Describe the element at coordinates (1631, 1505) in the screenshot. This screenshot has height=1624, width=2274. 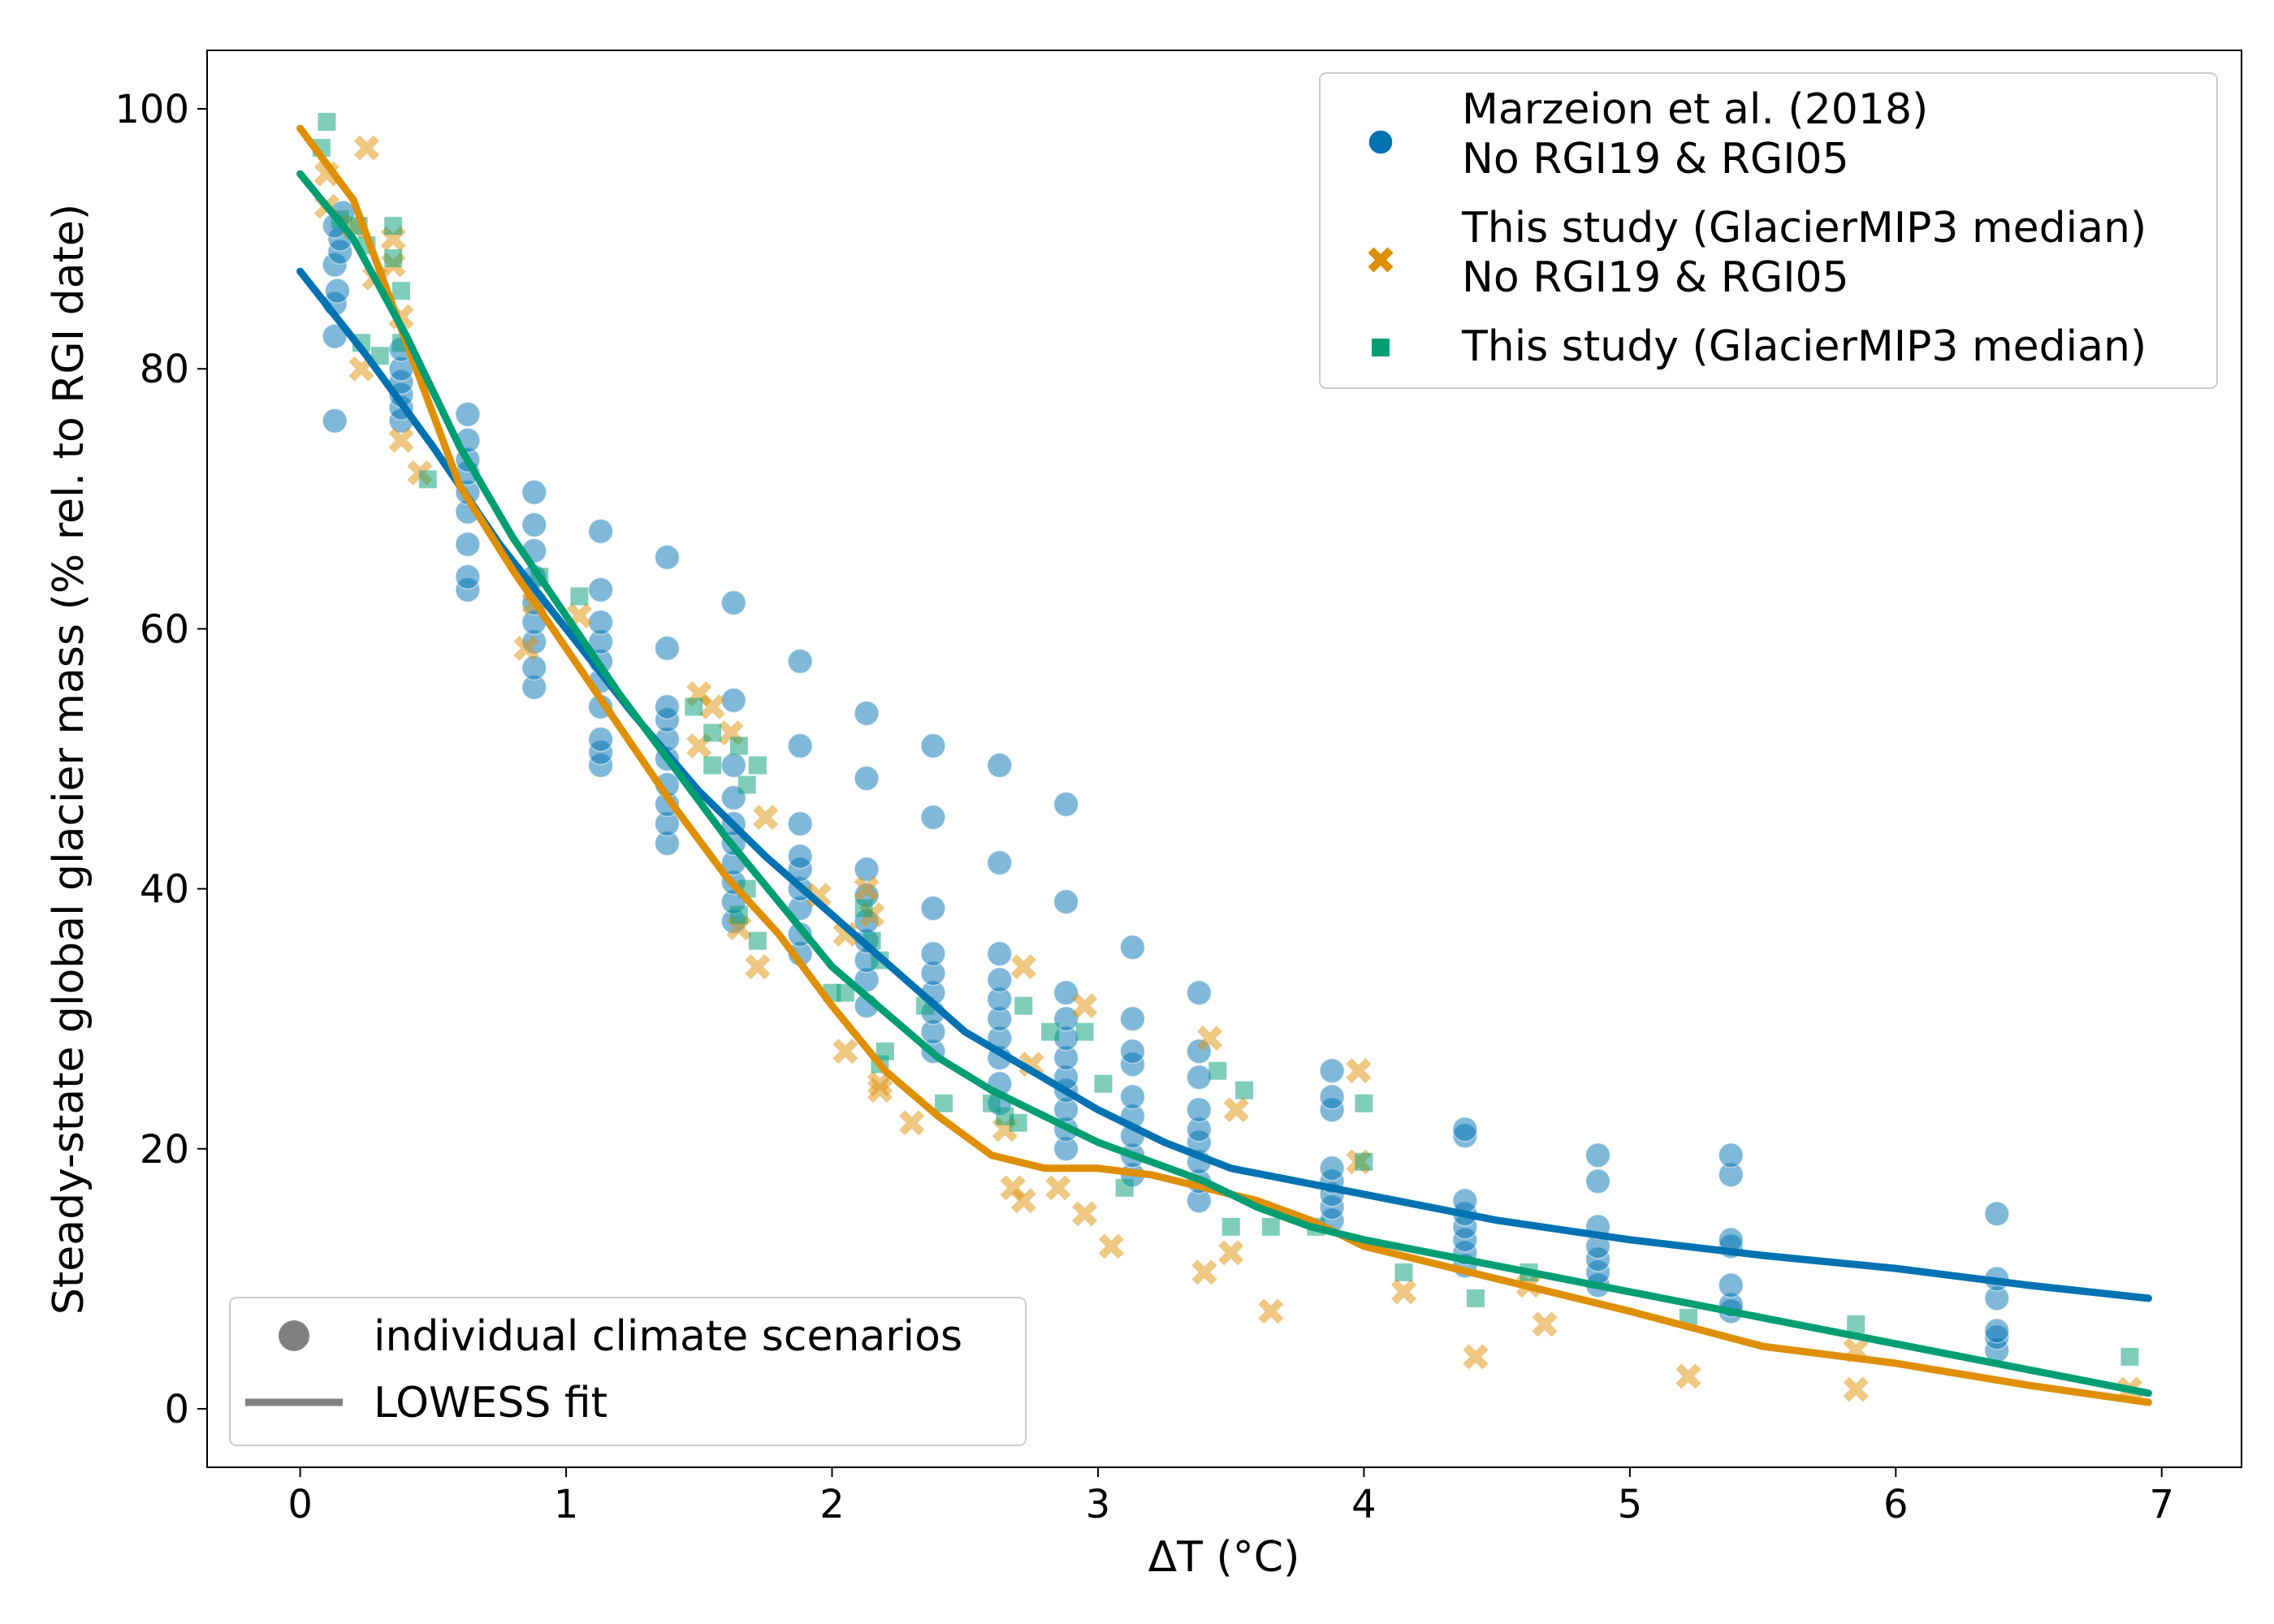
I see `x-tick-label: 5` at that location.